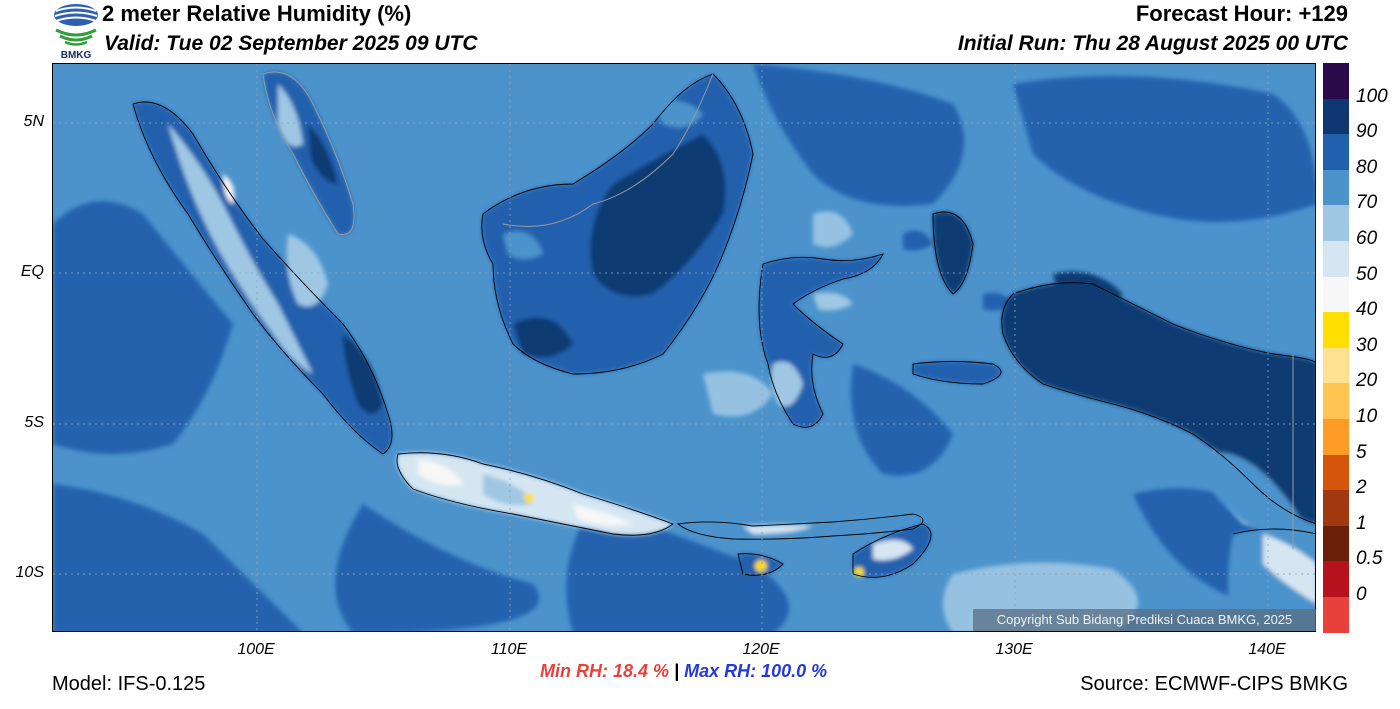 Image resolution: width=1400 pixels, height=709 pixels. What do you see at coordinates (29, 572) in the screenshot?
I see `lat-label-10s: 10S` at bounding box center [29, 572].